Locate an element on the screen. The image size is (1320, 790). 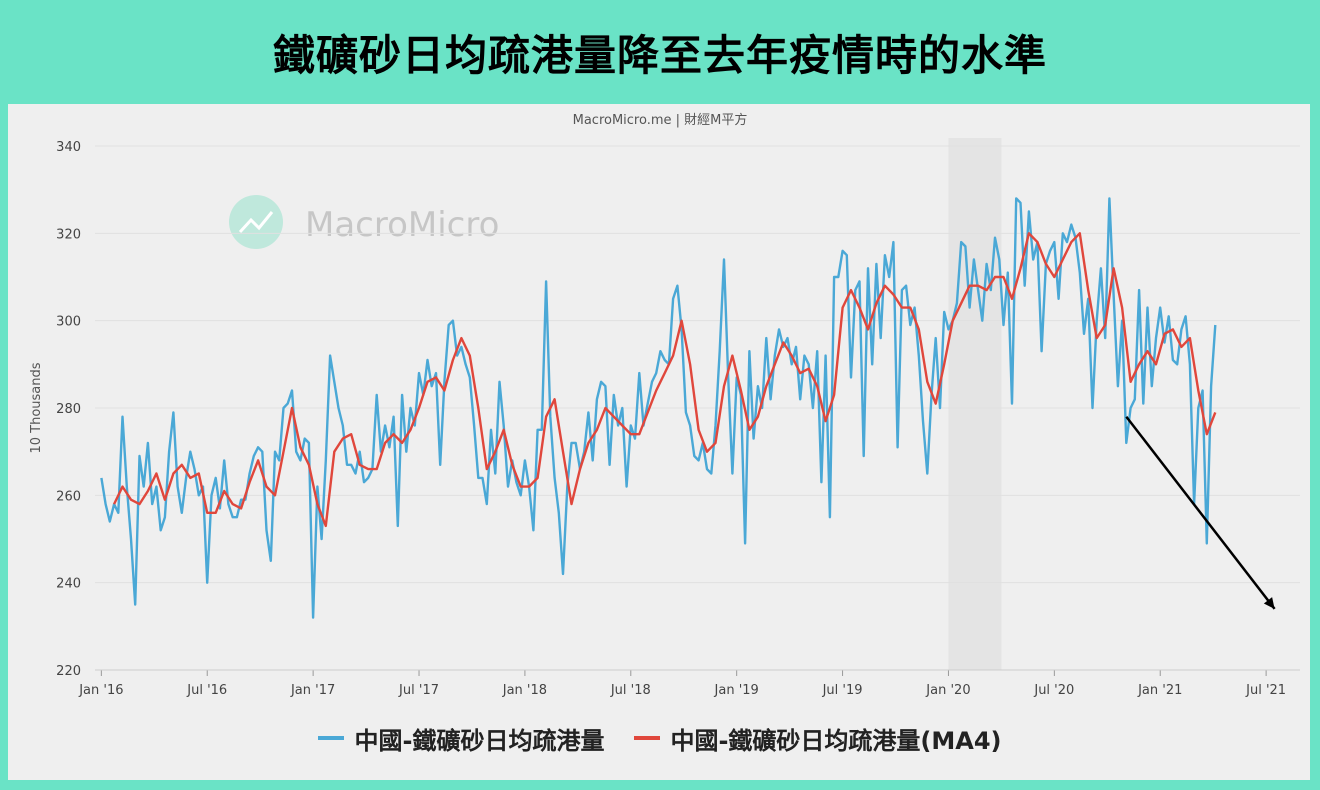
legend-swatch-red is located at coordinates (647, 738).